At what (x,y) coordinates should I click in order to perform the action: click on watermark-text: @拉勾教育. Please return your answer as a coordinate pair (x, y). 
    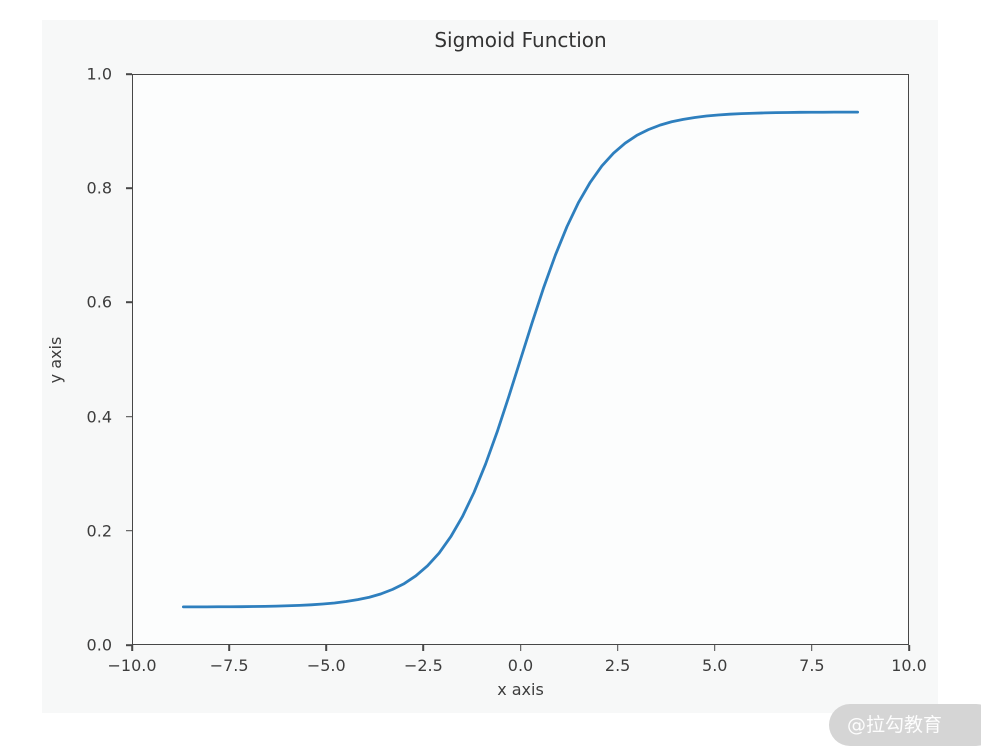
    Looking at the image, I should click on (895, 725).